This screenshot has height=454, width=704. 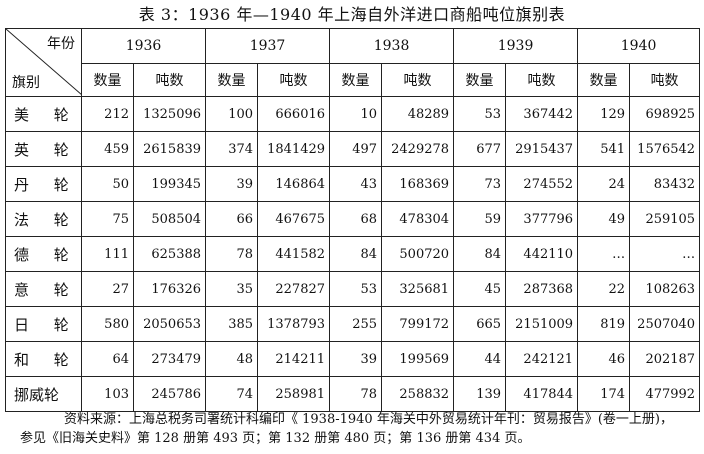 What do you see at coordinates (169, 149) in the screenshot?
I see `tonnage-cell: 2615839` at bounding box center [169, 149].